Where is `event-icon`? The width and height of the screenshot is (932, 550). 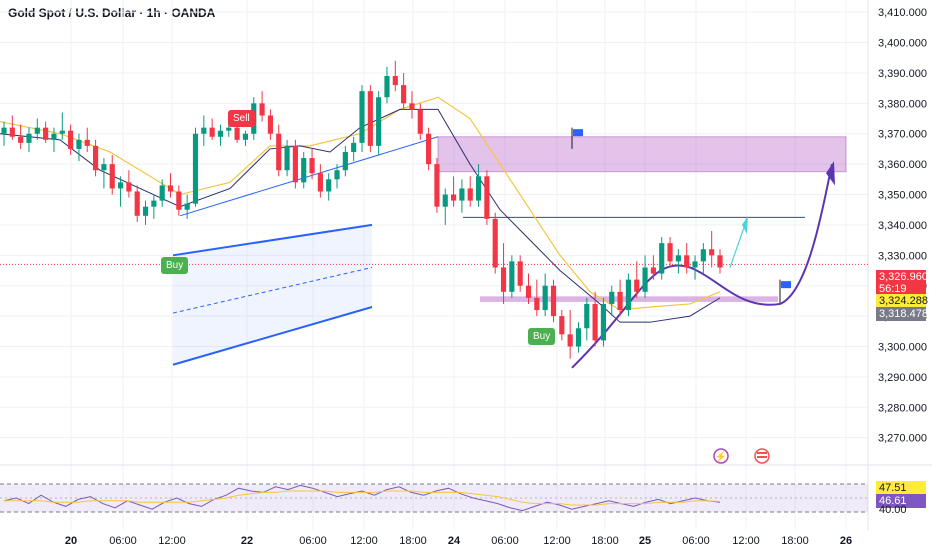 event-icon is located at coordinates (721, 456).